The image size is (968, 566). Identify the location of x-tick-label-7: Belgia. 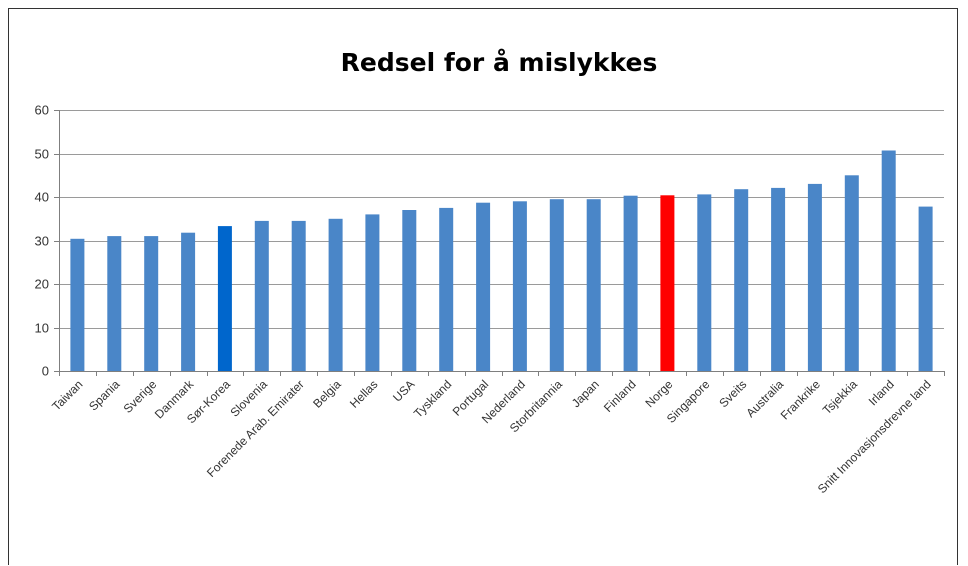
(327, 394).